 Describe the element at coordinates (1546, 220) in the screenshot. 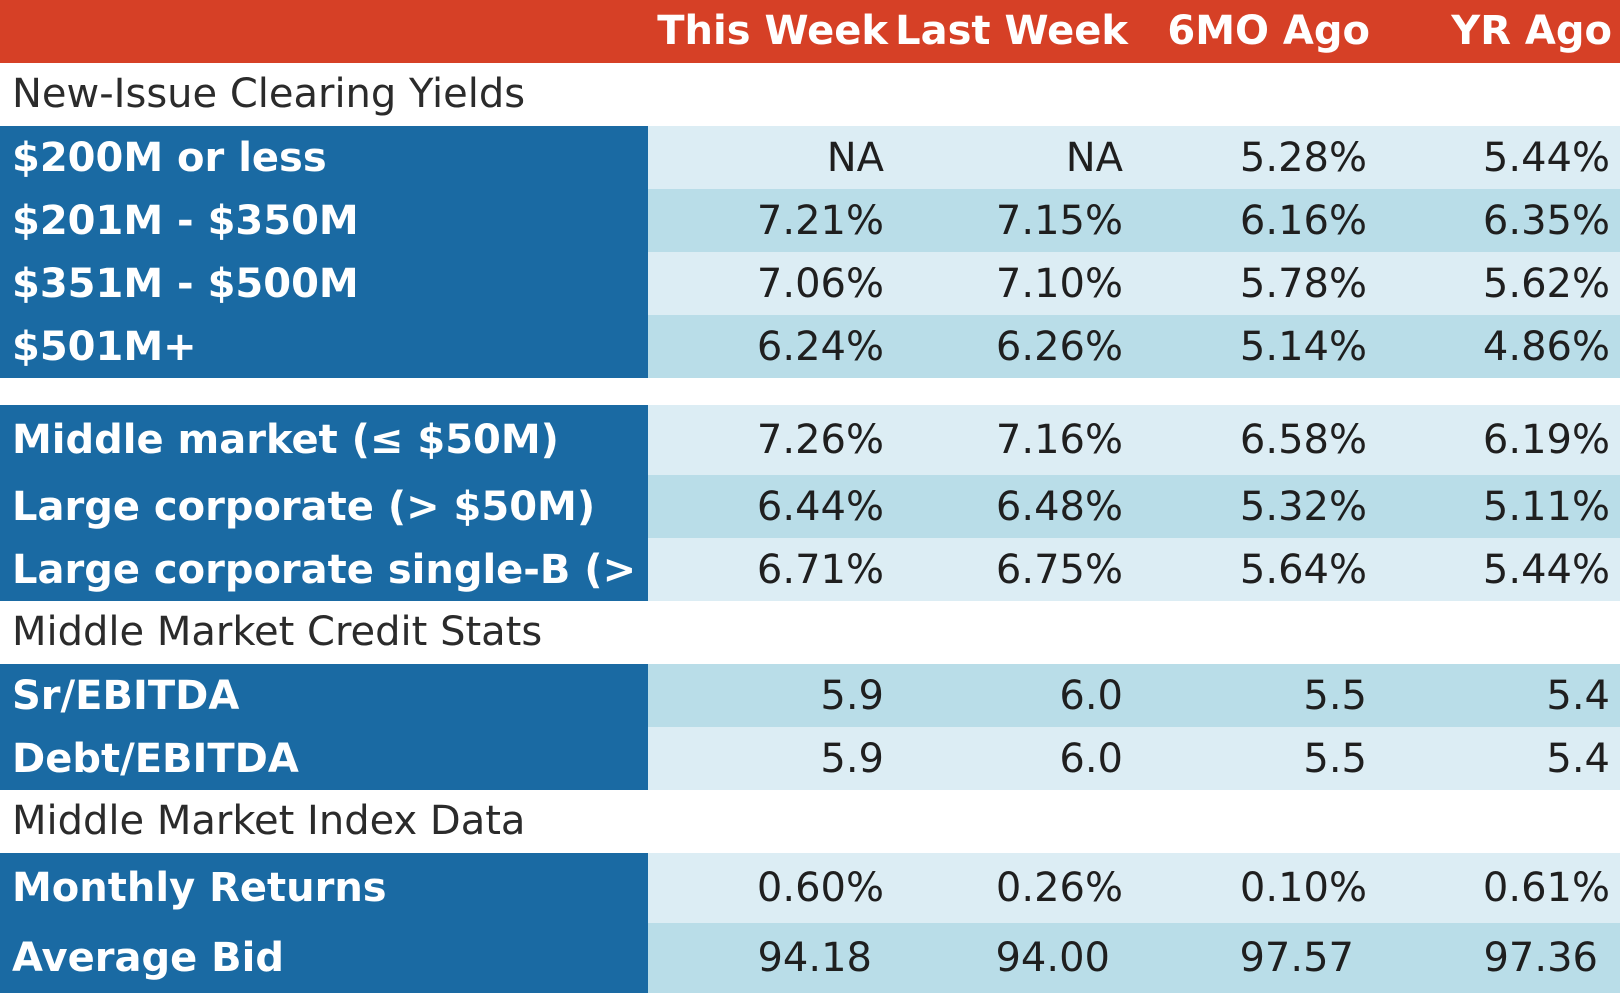

I see `value-yr-ago: 6.35%` at that location.